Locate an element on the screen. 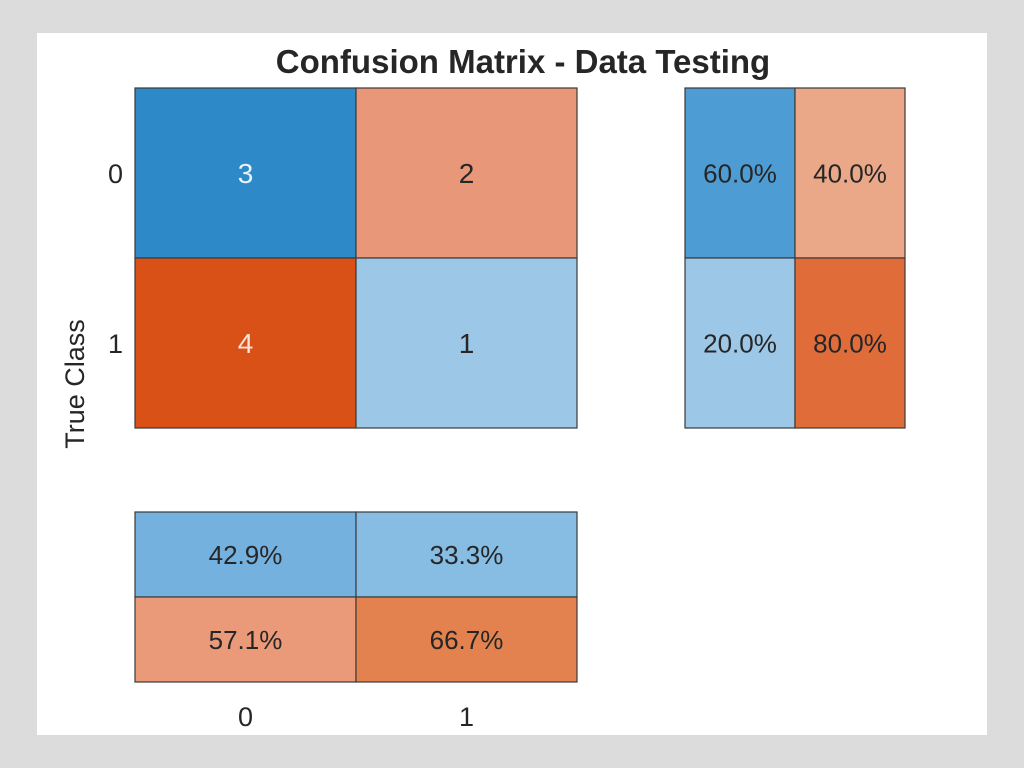 The image size is (1024, 768). x-tick-label-0: 0 is located at coordinates (245, 717).